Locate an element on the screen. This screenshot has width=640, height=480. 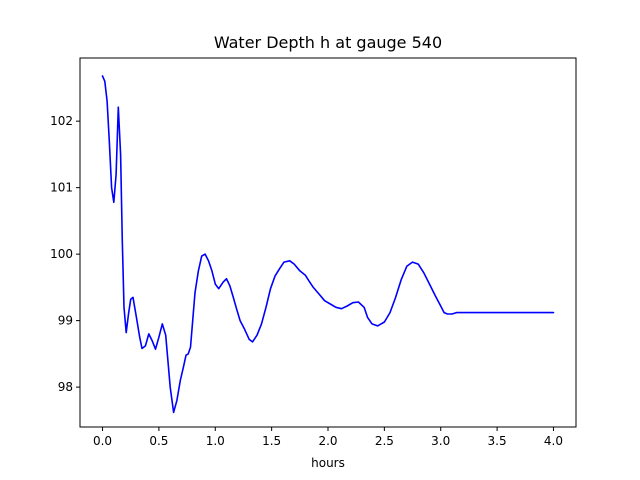
y-tick-label: 99 is located at coordinates (65, 321).